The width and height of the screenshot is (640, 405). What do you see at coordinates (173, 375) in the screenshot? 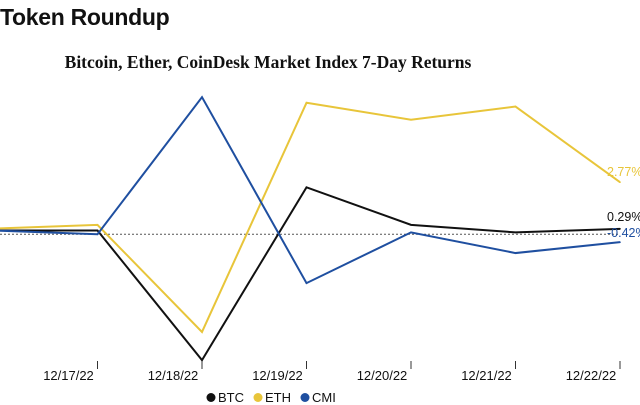
I see `x-tick-label: 12/18/22` at bounding box center [173, 375].